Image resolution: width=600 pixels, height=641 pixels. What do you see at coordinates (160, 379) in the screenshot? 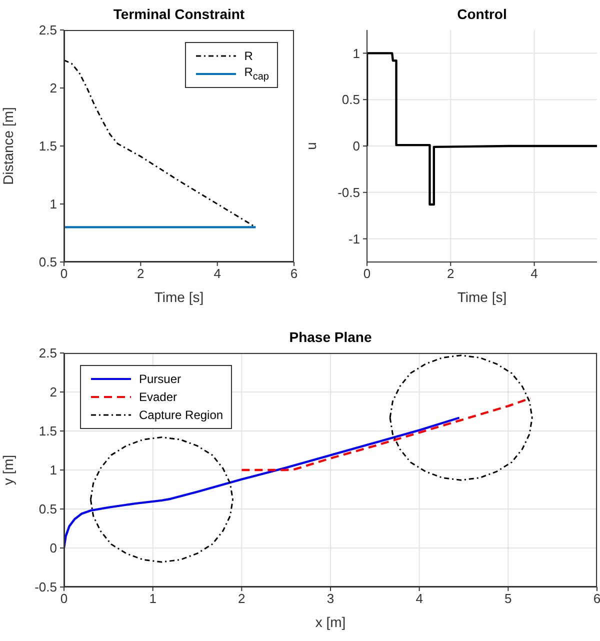
I see `legend-label: Pursuer` at bounding box center [160, 379].